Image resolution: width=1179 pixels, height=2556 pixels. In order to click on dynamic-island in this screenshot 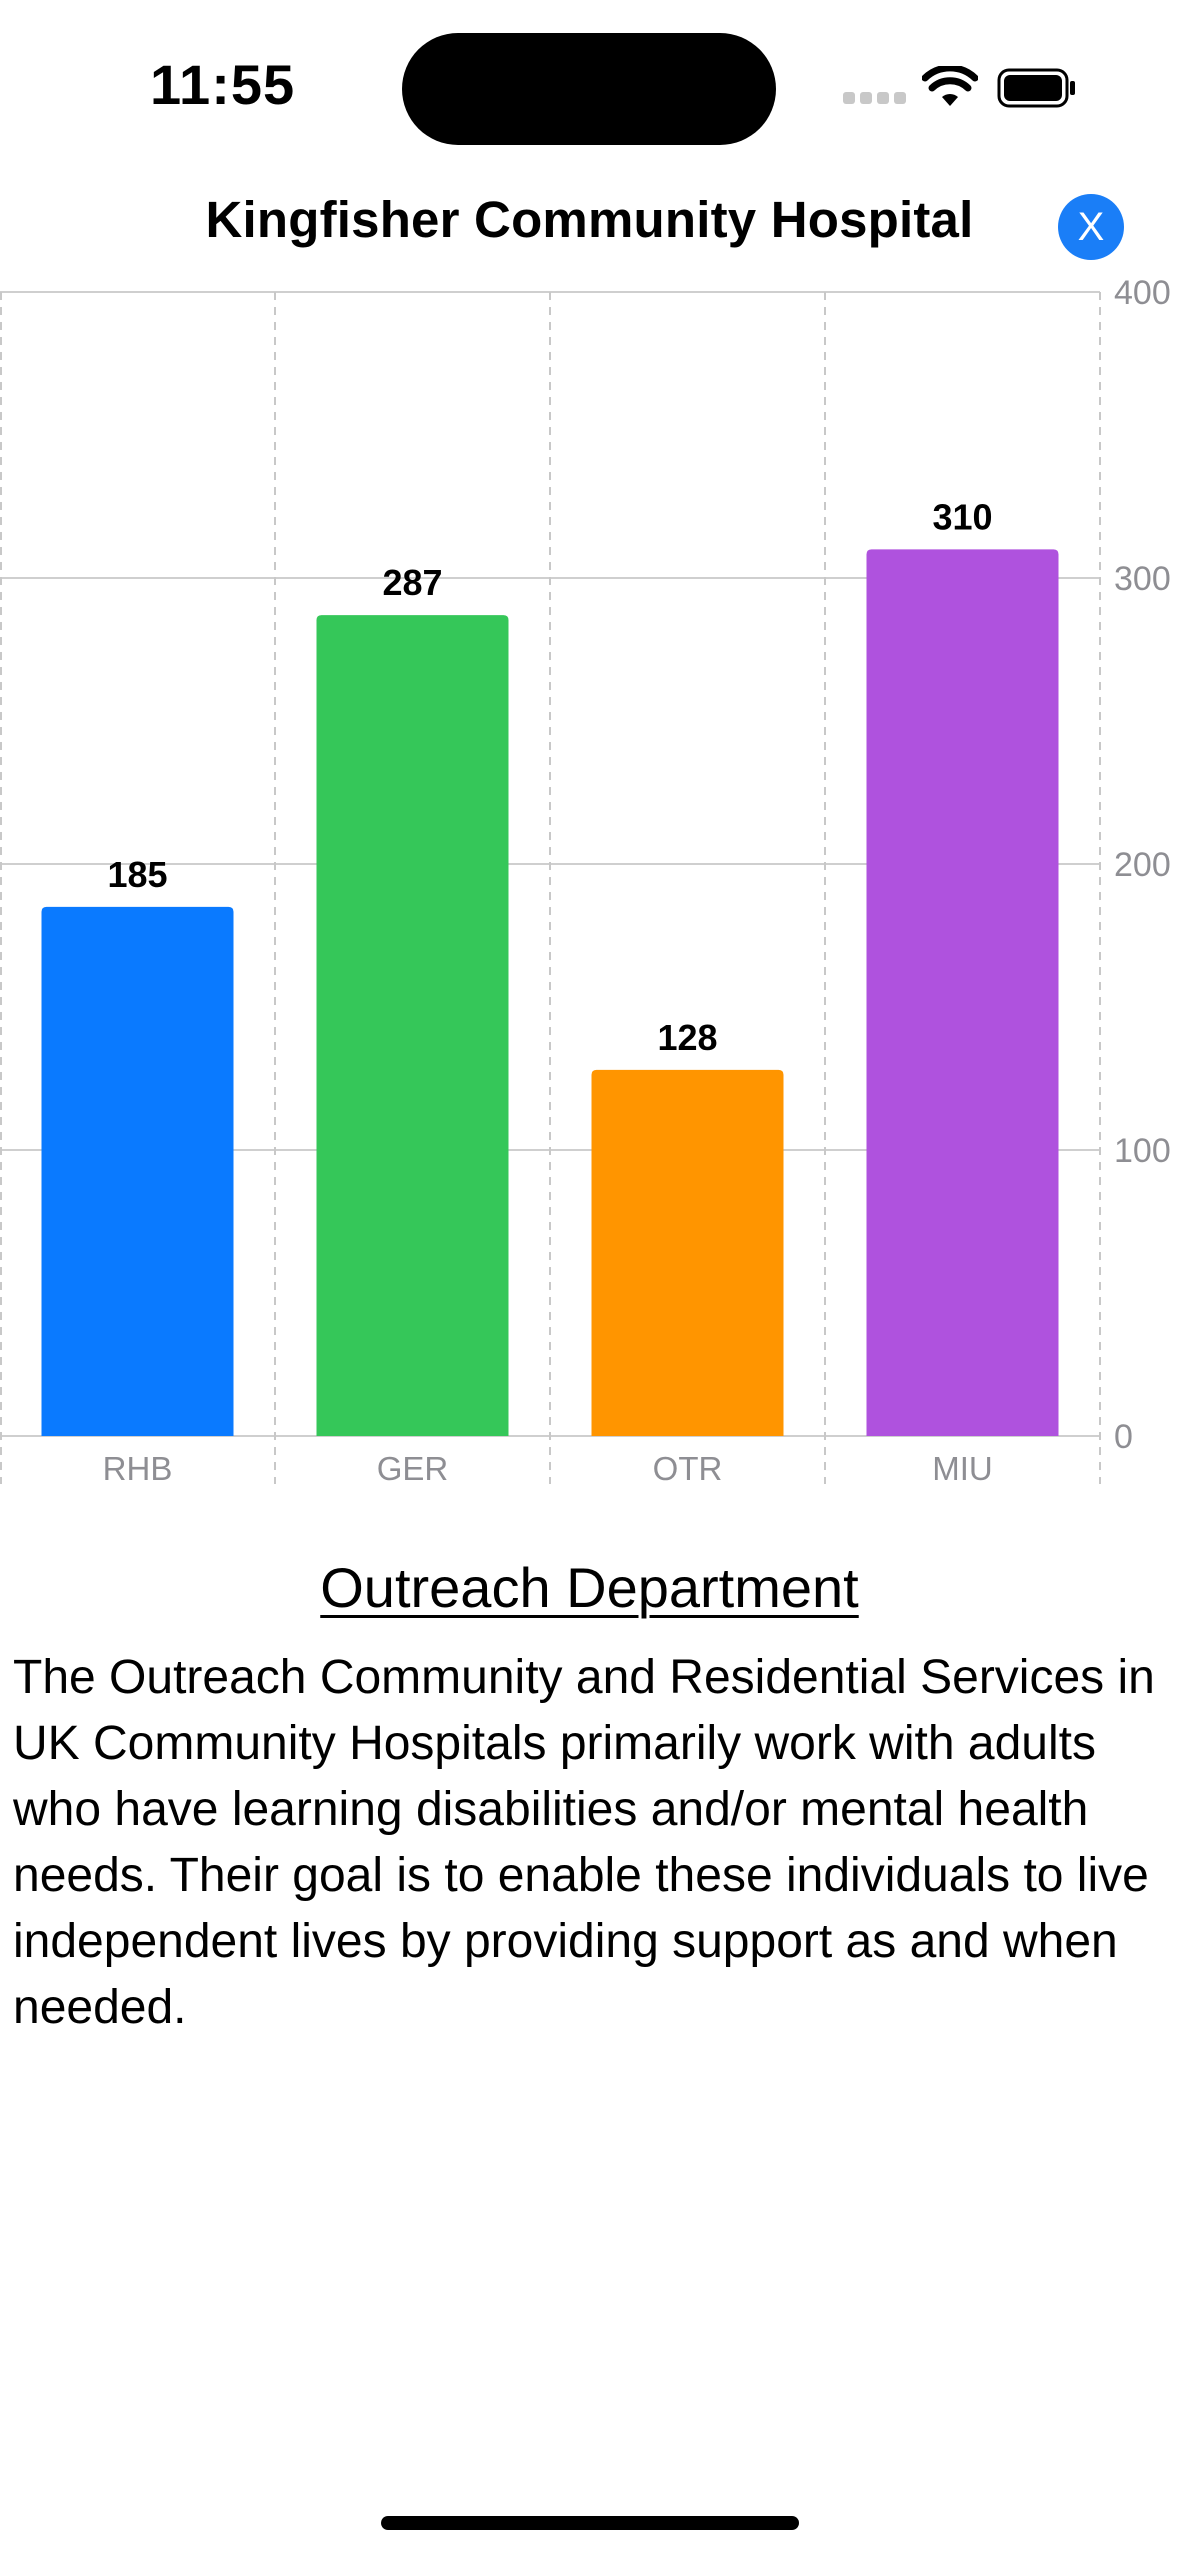, I will do `click(589, 89)`.